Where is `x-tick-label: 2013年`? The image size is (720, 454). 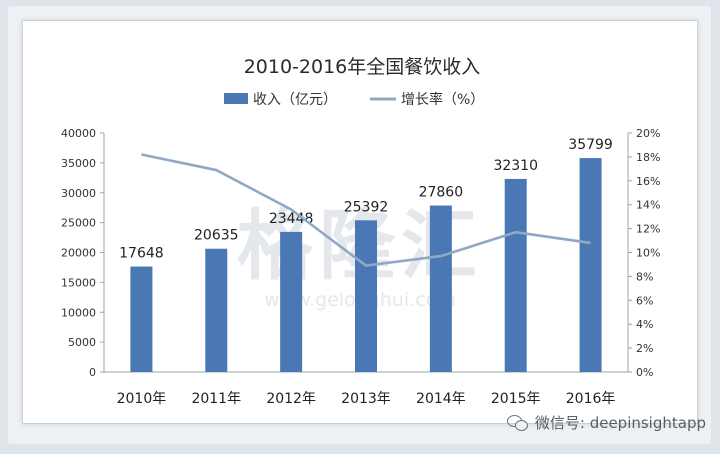
x-tick-label: 2013年 is located at coordinates (366, 399).